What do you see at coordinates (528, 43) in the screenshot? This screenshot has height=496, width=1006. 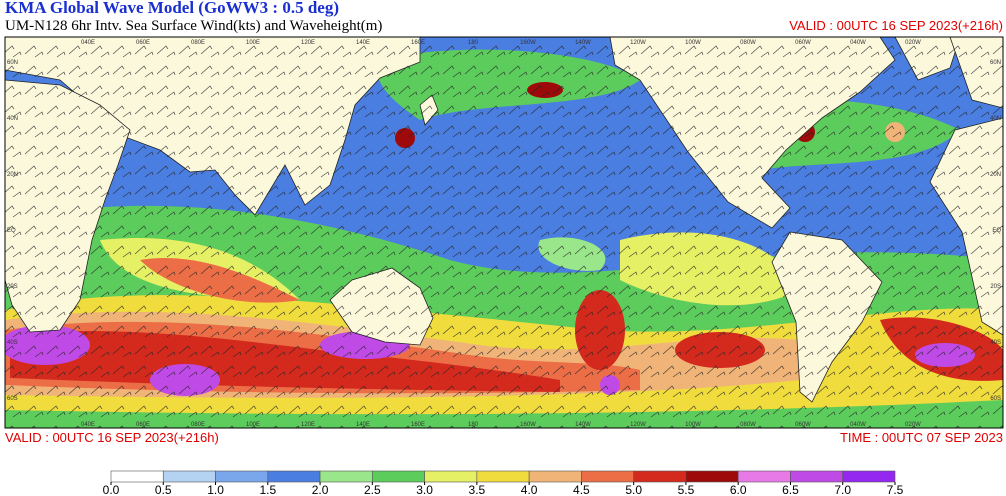 I see `lon-label-top: 160W` at bounding box center [528, 43].